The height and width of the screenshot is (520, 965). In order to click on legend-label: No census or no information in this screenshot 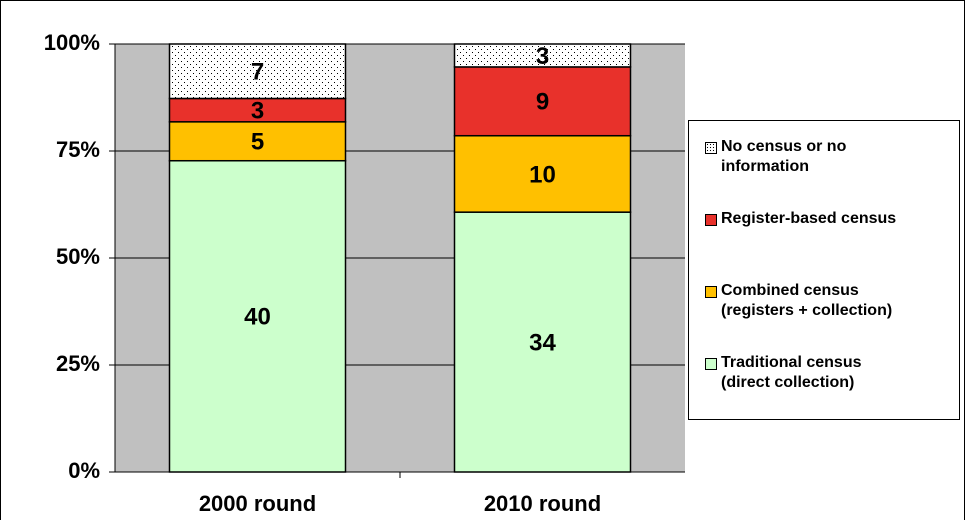, I will do `click(784, 156)`.